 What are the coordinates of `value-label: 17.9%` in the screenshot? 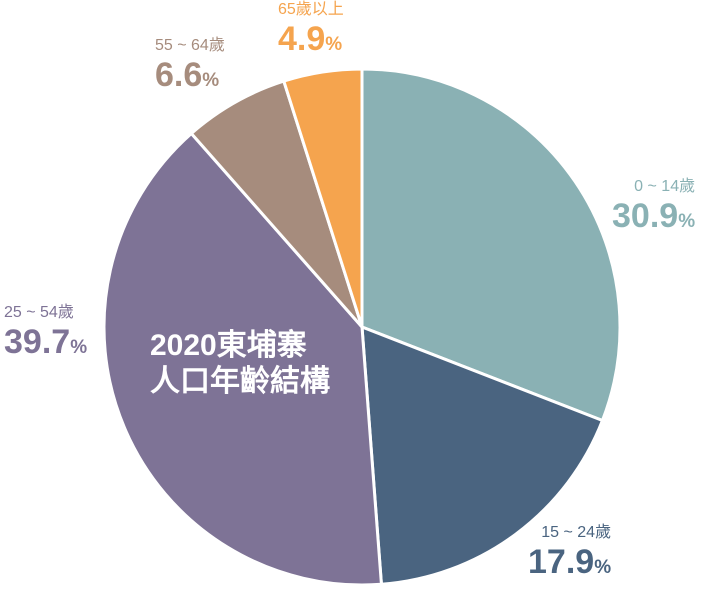 It's located at (570, 562).